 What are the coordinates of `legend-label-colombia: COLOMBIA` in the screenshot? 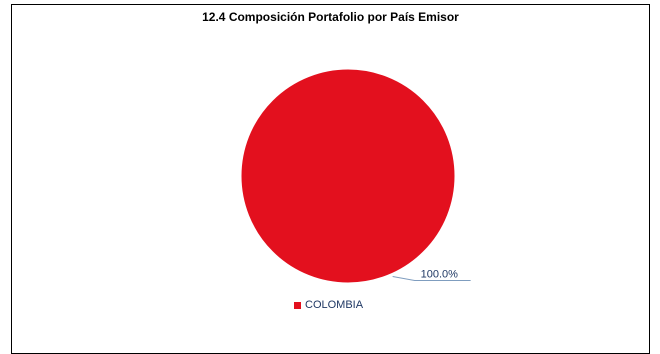 It's located at (334, 305).